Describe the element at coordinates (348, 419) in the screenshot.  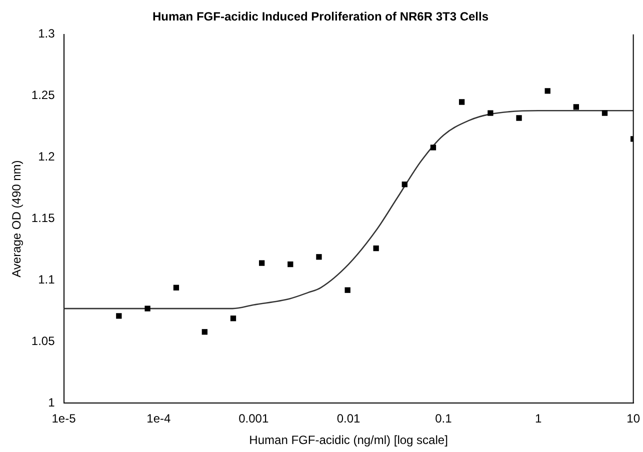
I see `x-tick-label: 0.01` at that location.